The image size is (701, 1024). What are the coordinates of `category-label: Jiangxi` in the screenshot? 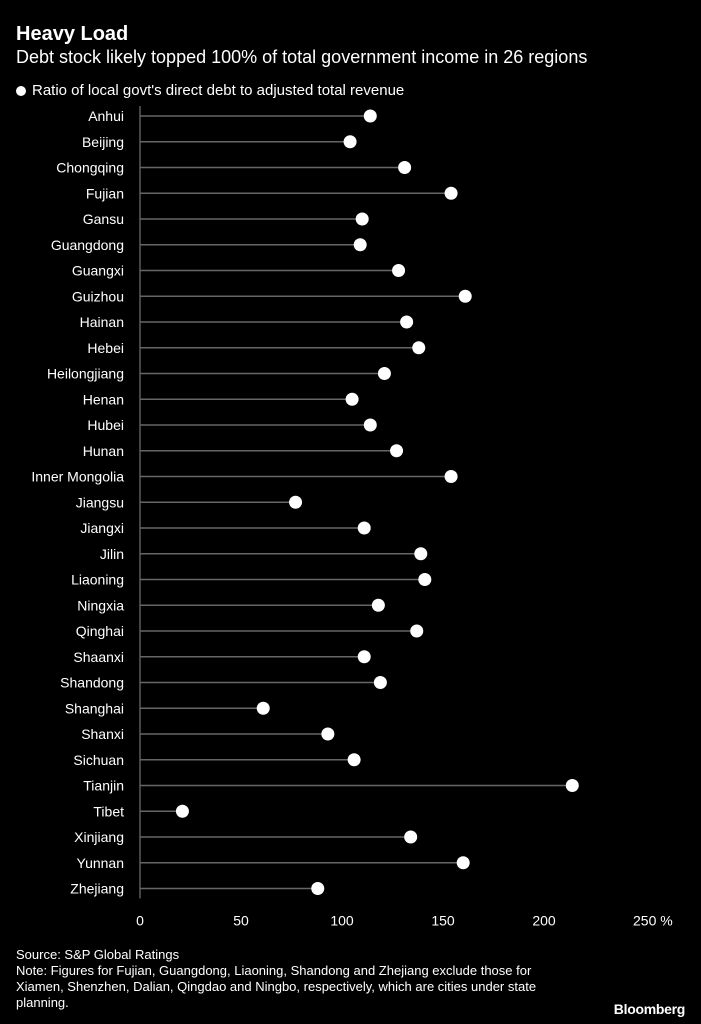 It's located at (102, 528).